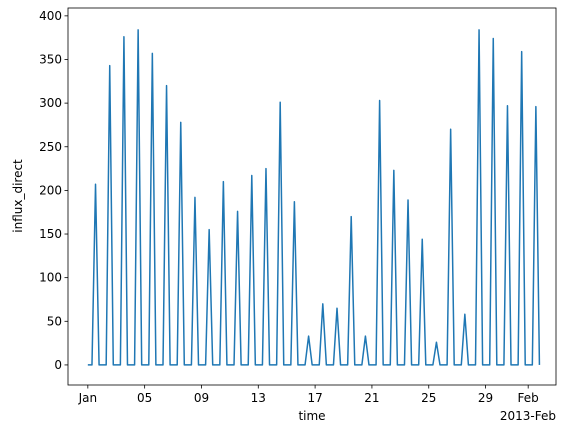  I want to click on y-tick-label: 350, so click(50, 59).